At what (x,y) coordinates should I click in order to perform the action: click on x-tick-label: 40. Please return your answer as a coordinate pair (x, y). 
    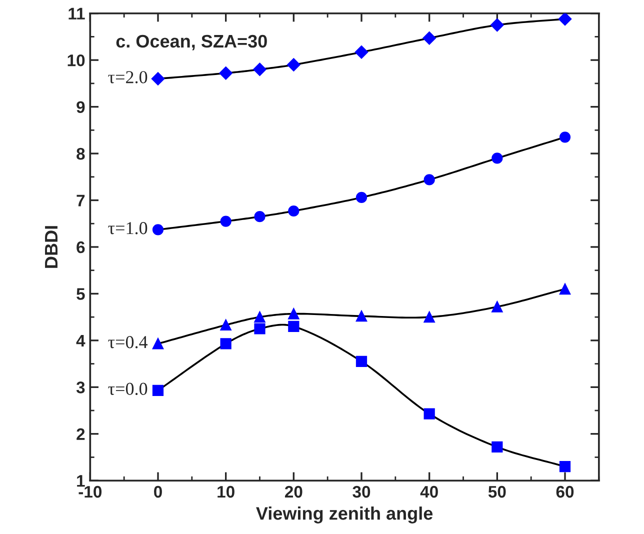
    Looking at the image, I should click on (429, 492).